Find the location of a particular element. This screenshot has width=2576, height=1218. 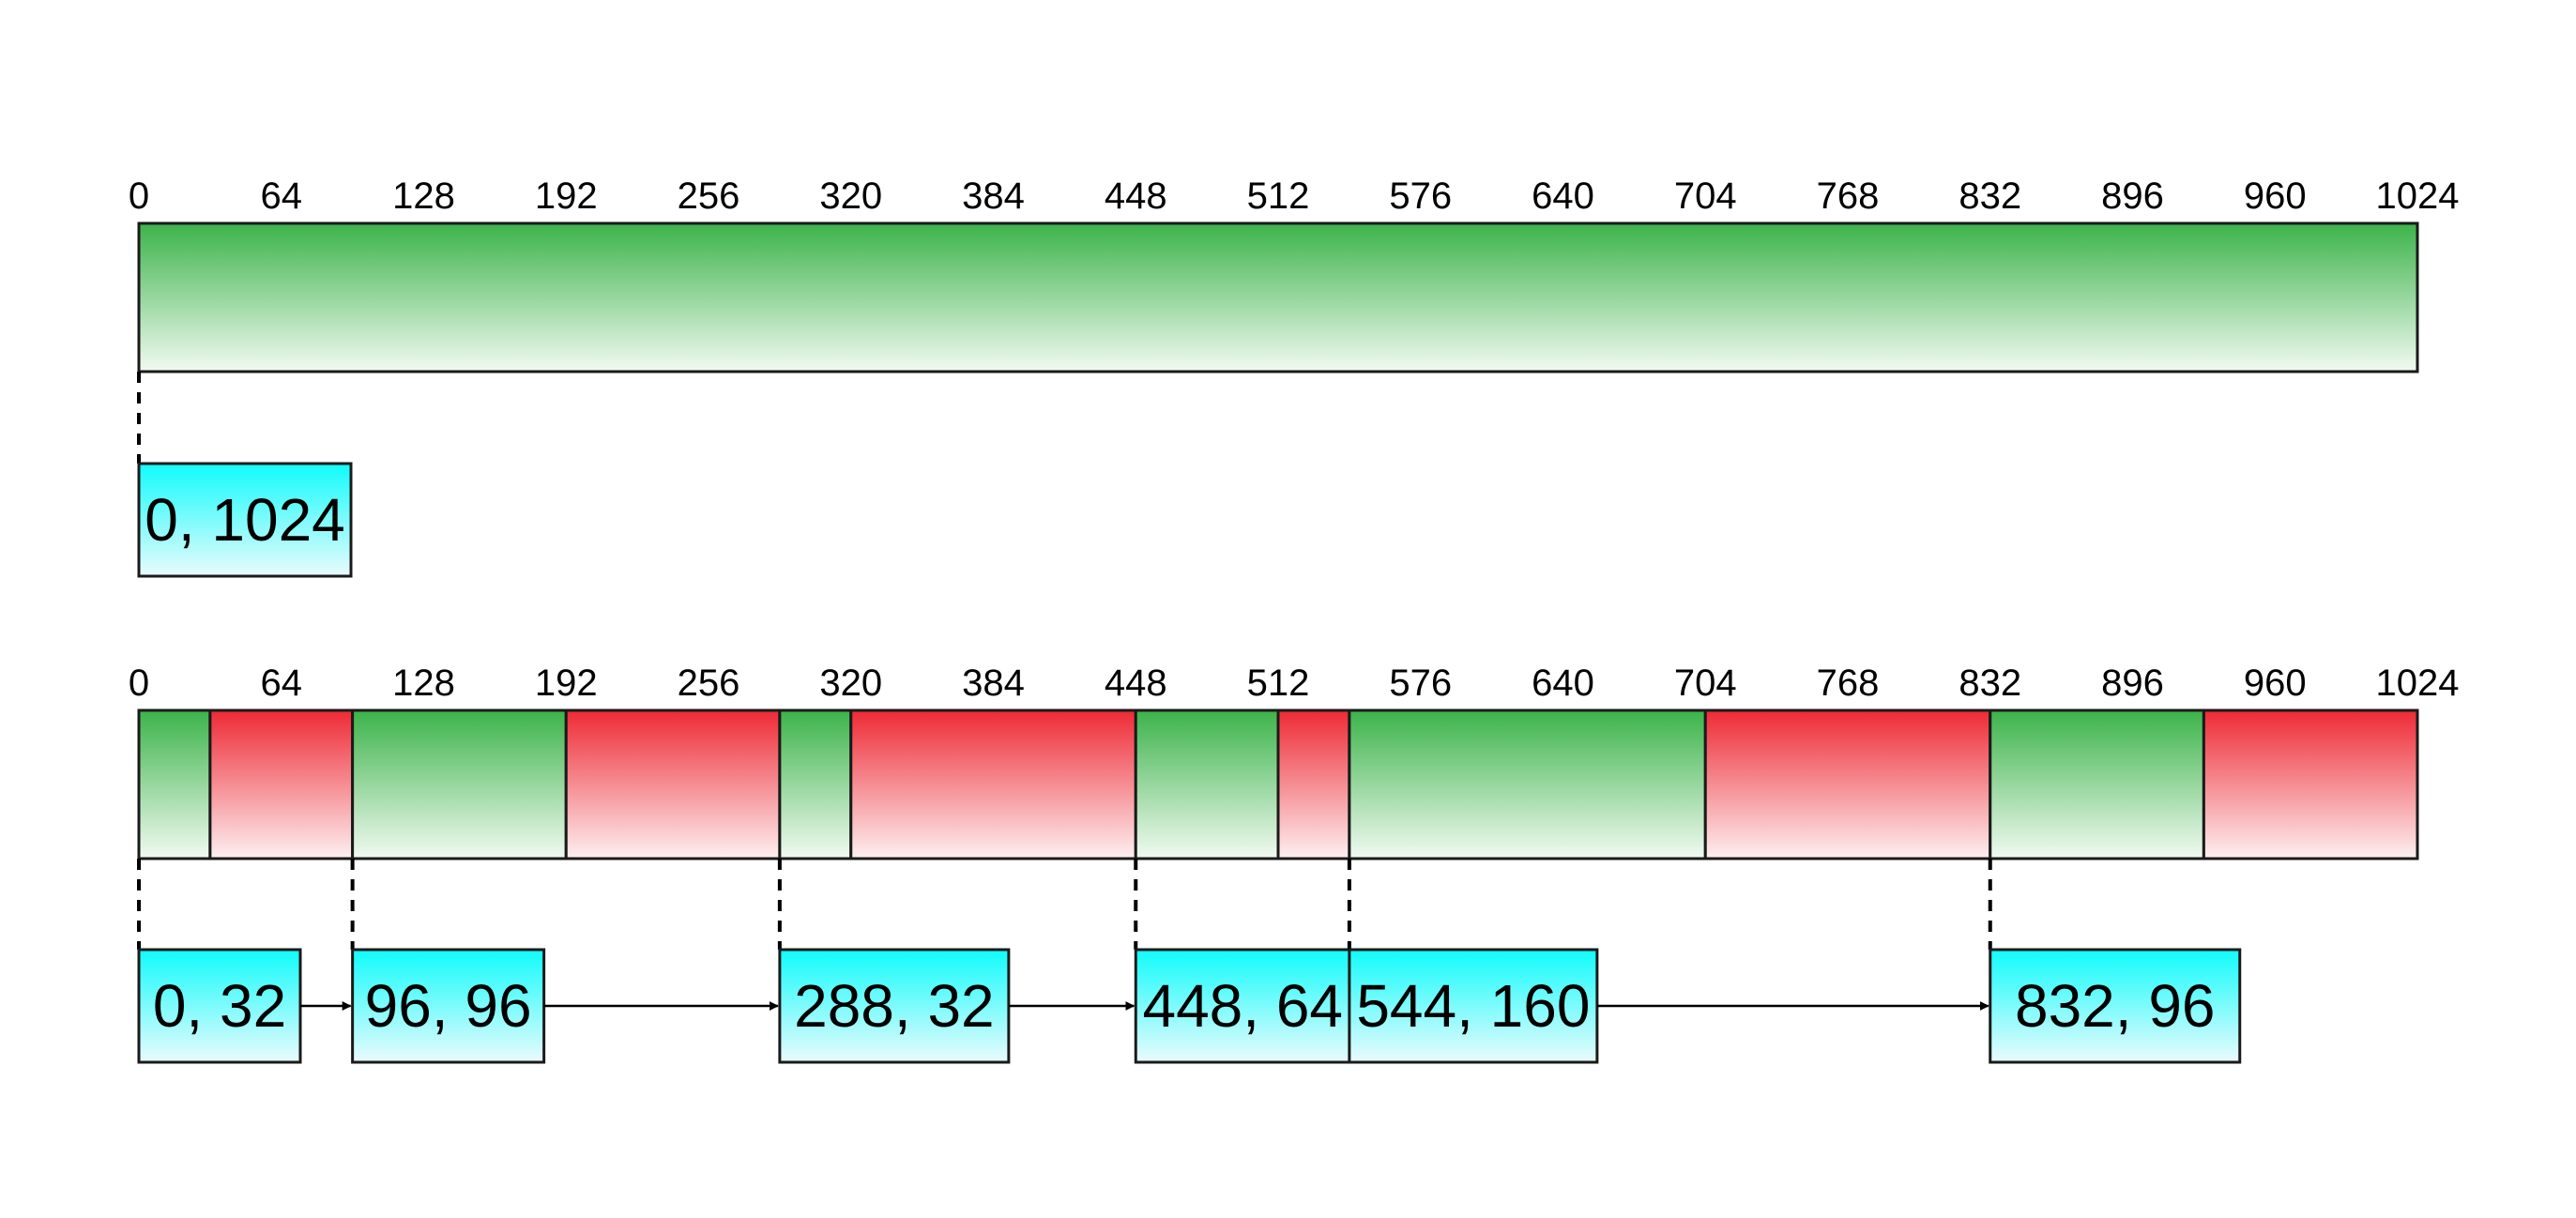

free-list-node-label: 96, 96 is located at coordinates (448, 1006).